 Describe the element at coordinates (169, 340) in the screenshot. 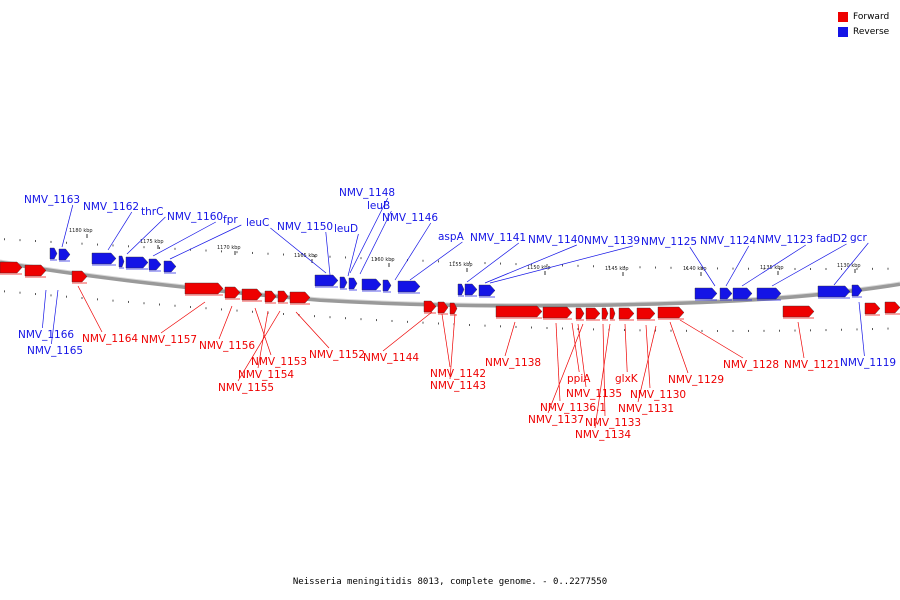

I see `forward-gene-label: NMV_1157` at that location.